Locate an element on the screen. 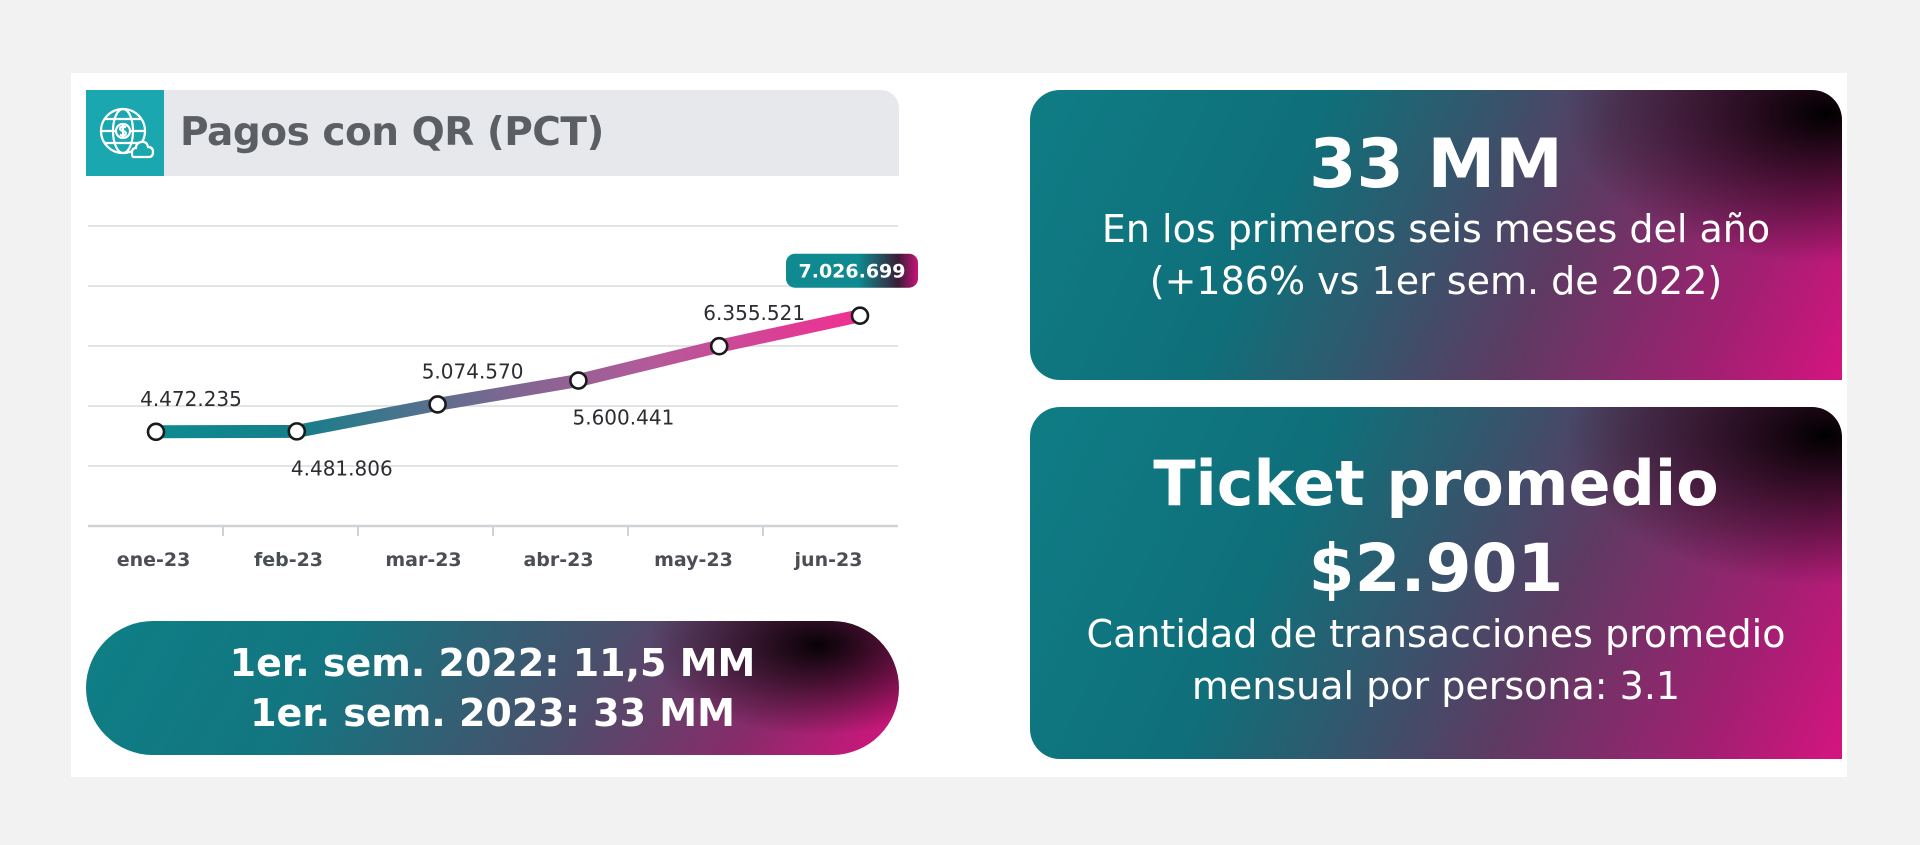 This screenshot has height=845, width=1920. data-label: 5.600.441 is located at coordinates (624, 418).